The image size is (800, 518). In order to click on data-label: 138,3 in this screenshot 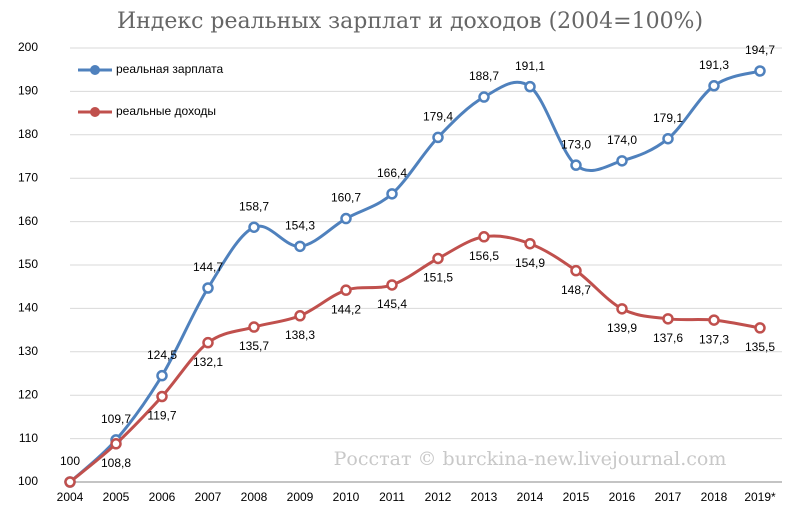, I will do `click(300, 335)`.